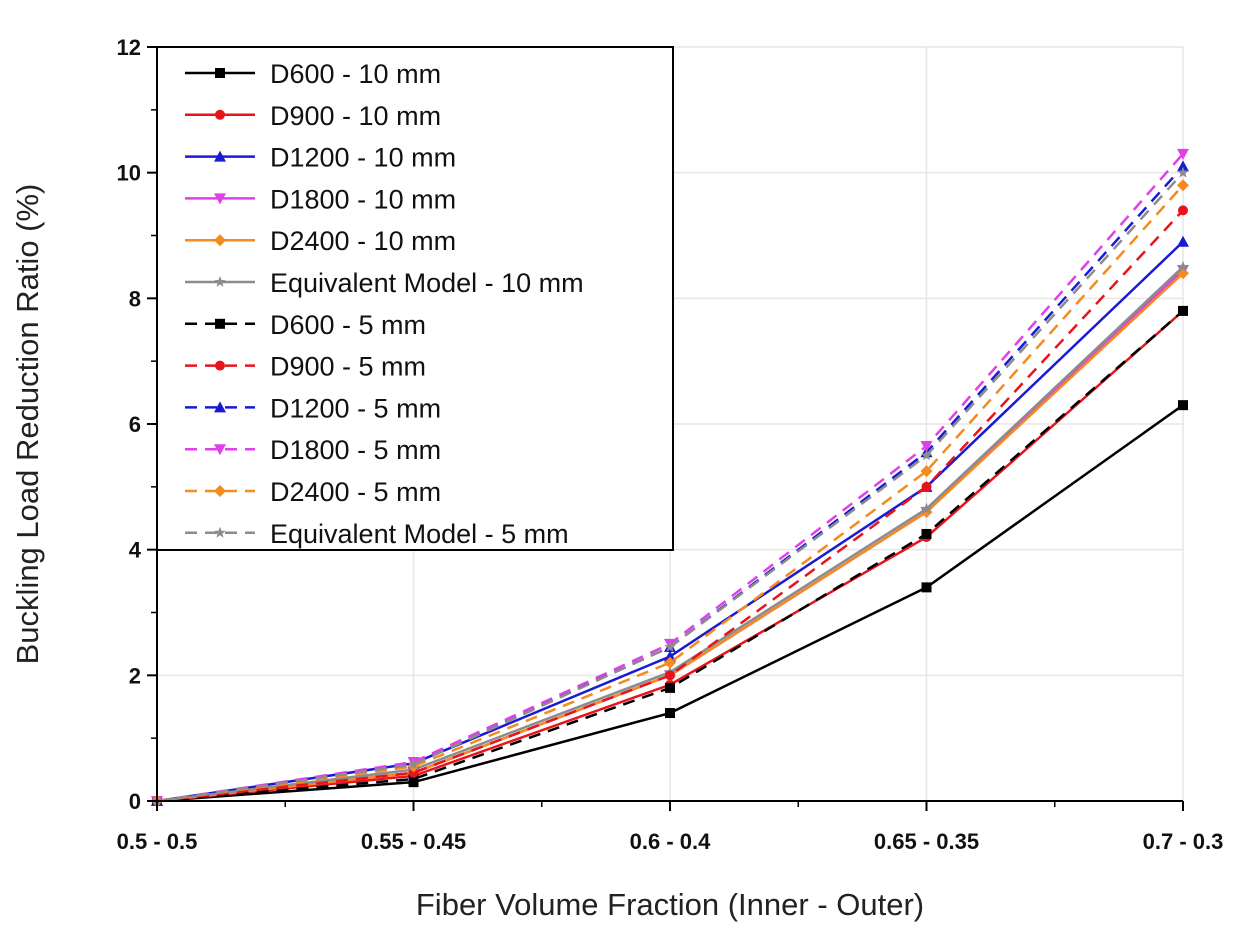 The width and height of the screenshot is (1260, 935). I want to click on legend-label: D600 - 5 mm, so click(348, 325).